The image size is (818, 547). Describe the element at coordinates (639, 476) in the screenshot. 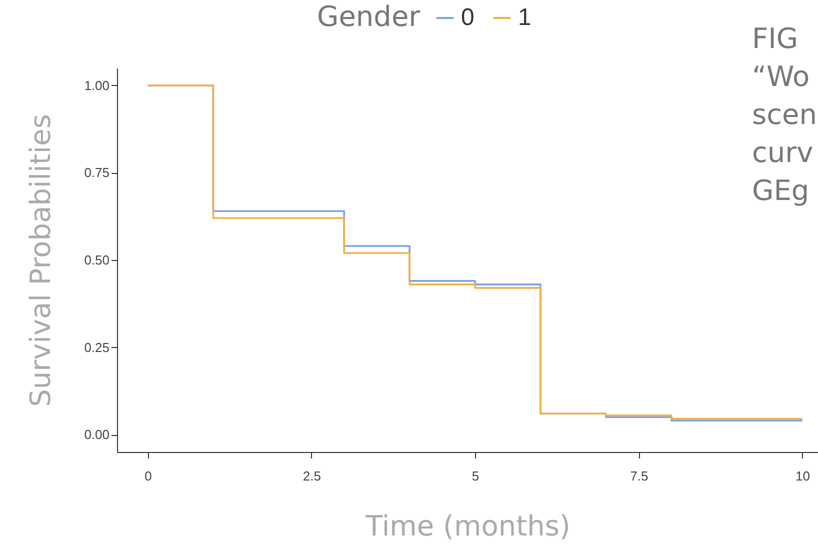

I see `x-tick-label: 7.5` at that location.